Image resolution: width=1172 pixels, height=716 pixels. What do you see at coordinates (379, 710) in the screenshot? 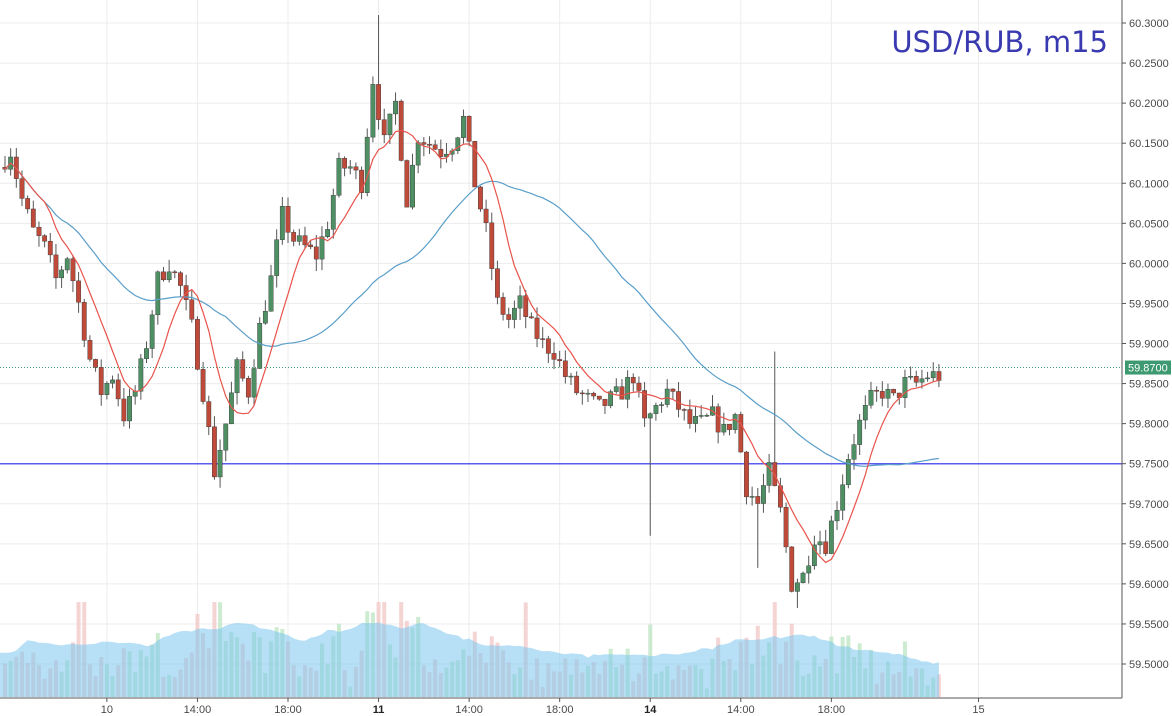
I see `x-tick-label: 11` at bounding box center [379, 710].